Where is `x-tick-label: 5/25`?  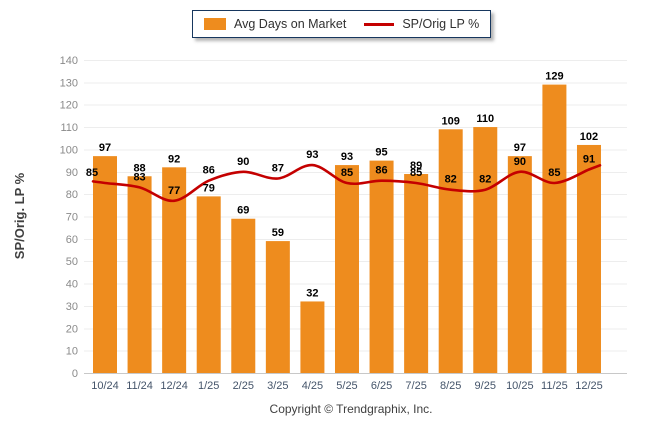
x-tick-label: 5/25 is located at coordinates (346, 386).